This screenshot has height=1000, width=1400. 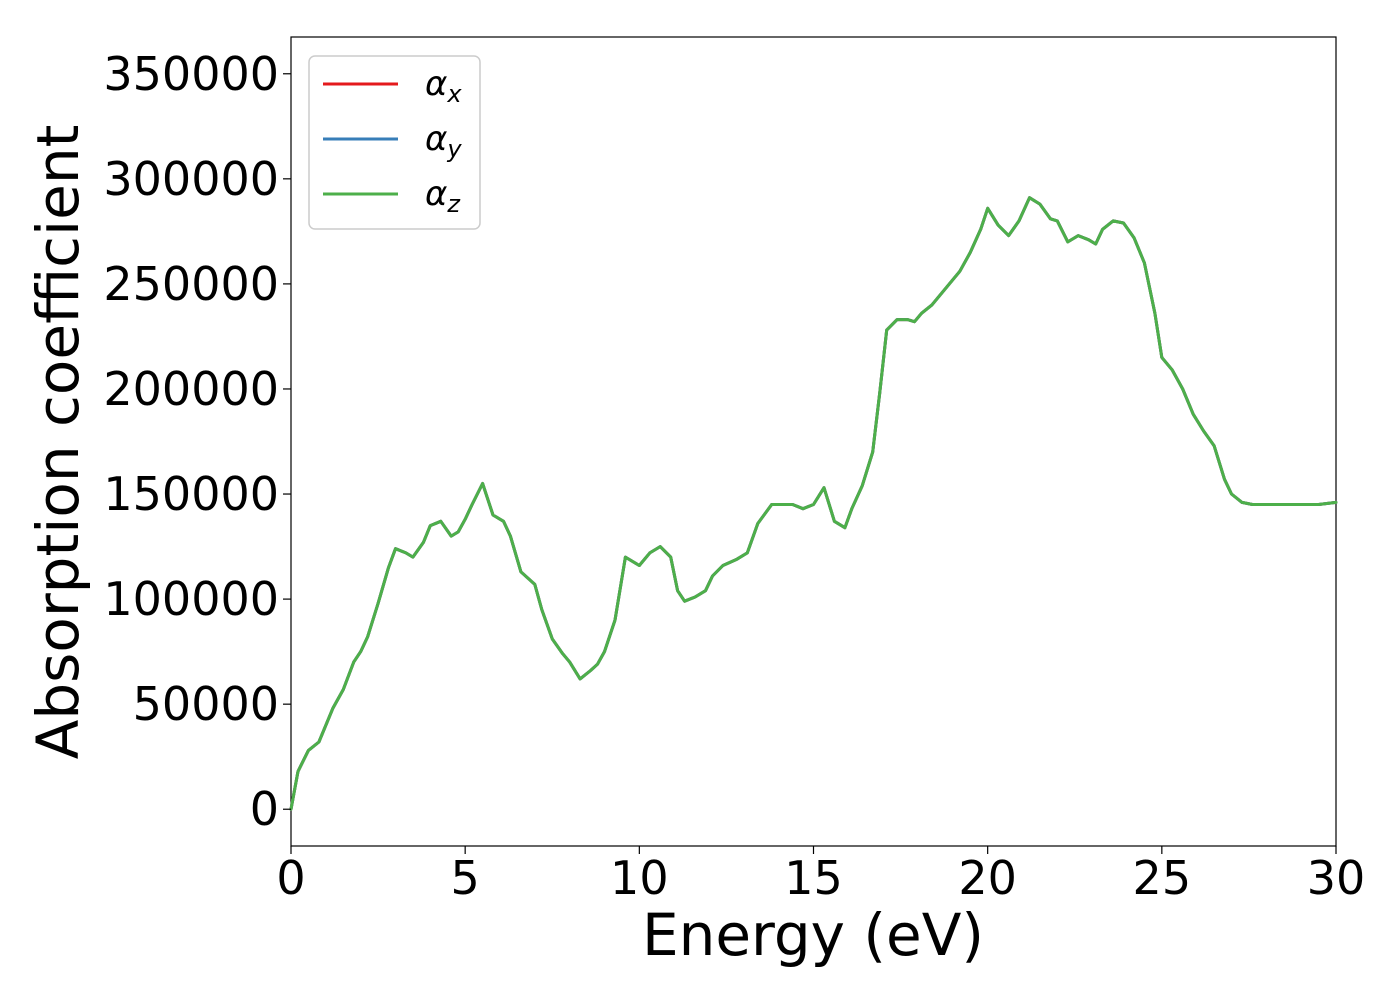 I want to click on x-tick-label: 0, so click(x=290, y=878).